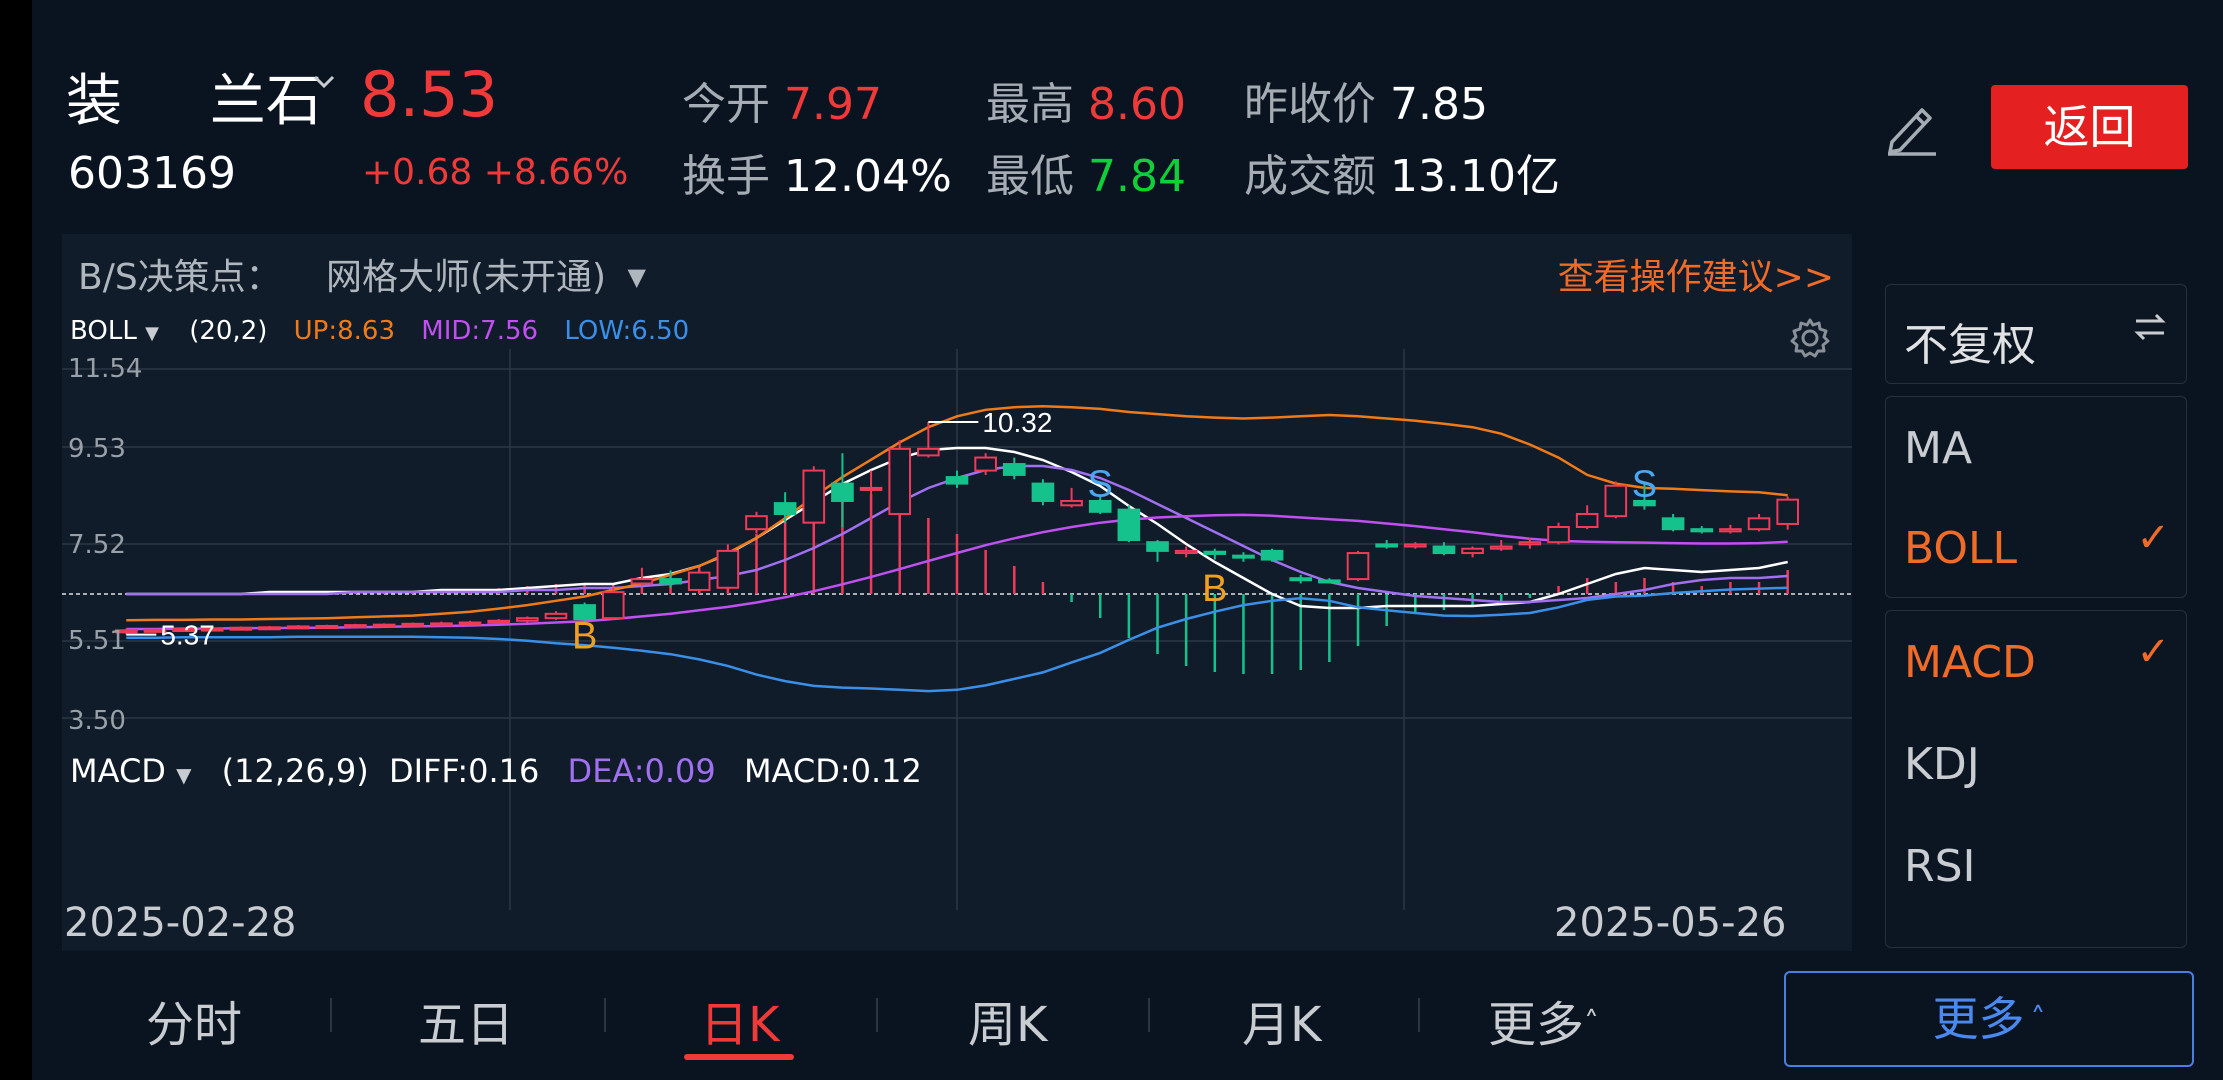  What do you see at coordinates (180, 277) in the screenshot?
I see `strategy-label: B/S决策点：` at bounding box center [180, 277].